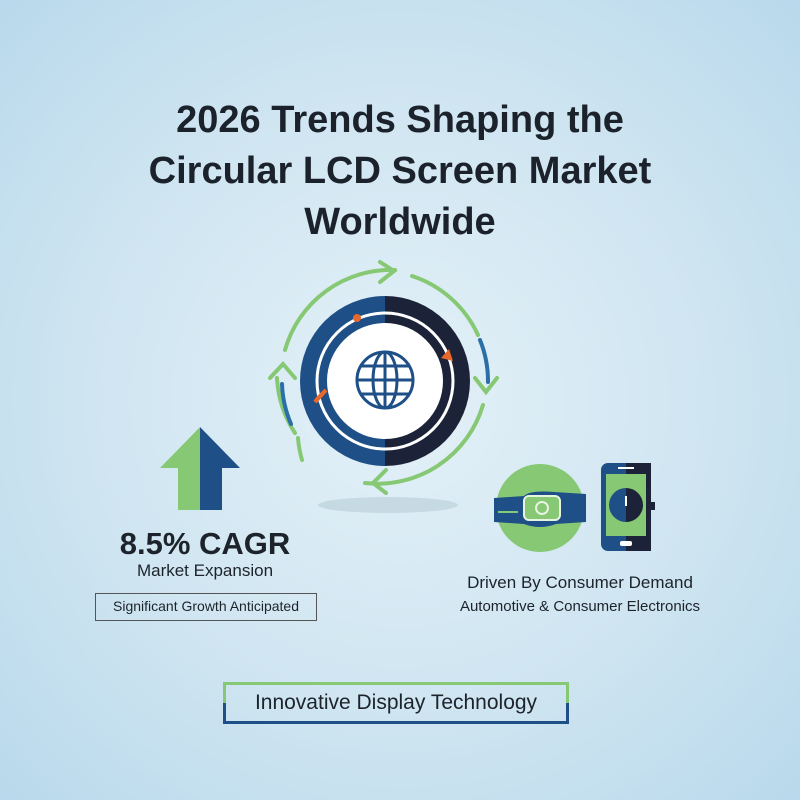 This screenshot has width=800, height=800. What do you see at coordinates (200, 468) in the screenshot?
I see `up-arrow-icon` at bounding box center [200, 468].